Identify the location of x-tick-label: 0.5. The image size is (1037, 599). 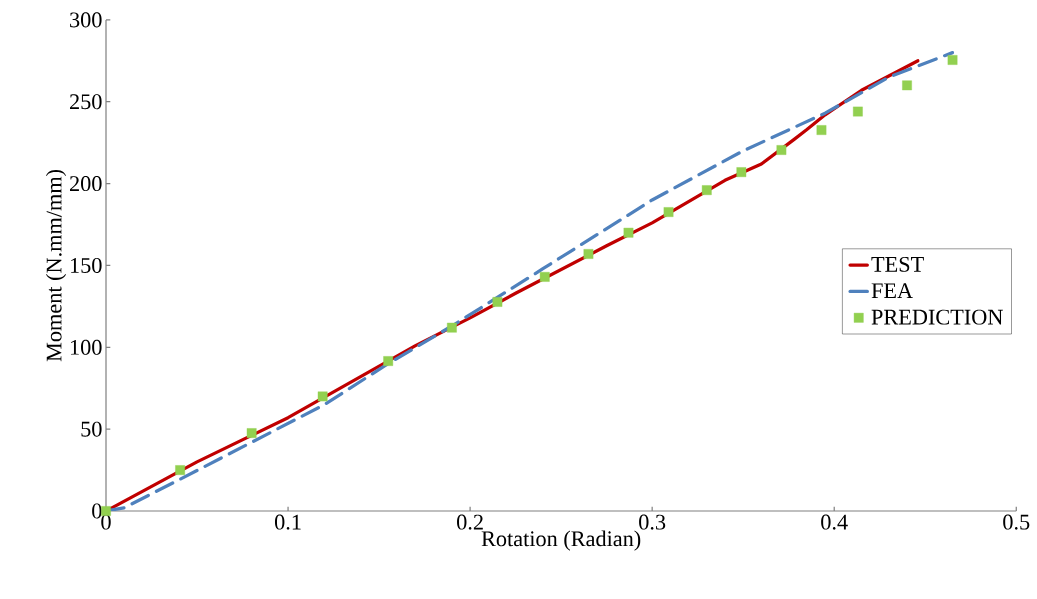
(1016, 522).